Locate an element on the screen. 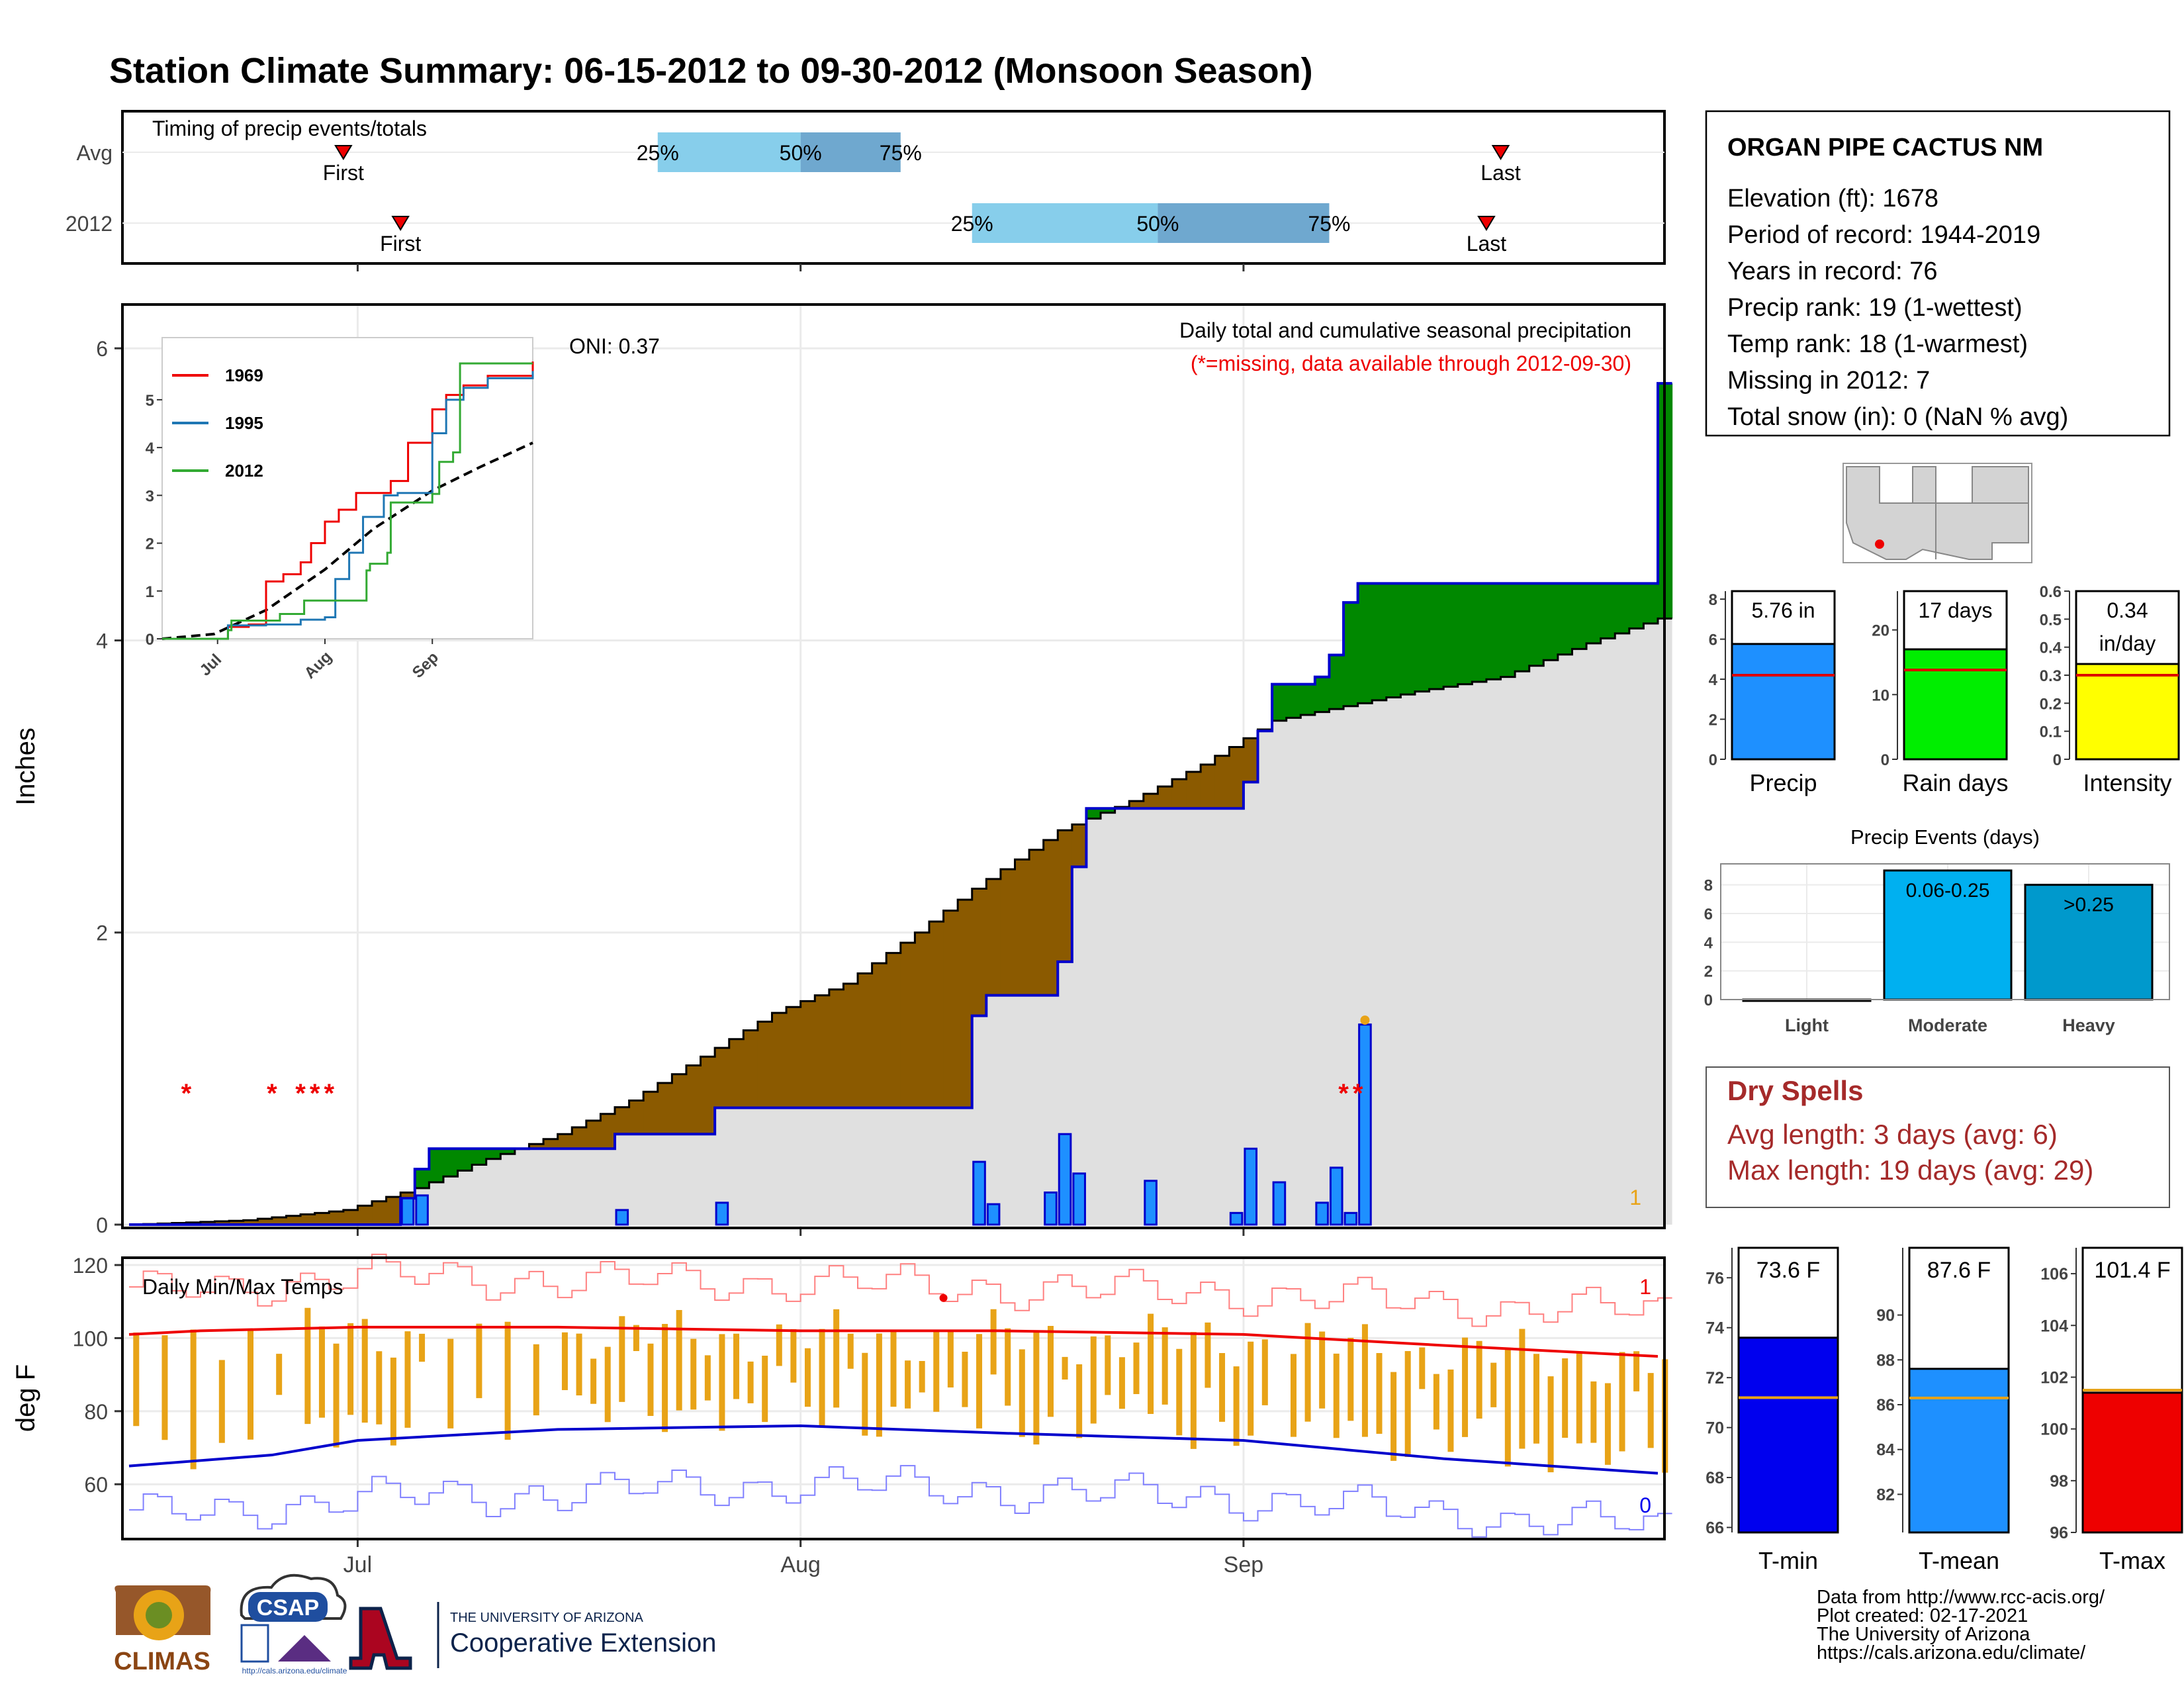 This screenshot has width=2184, height=1688. events-y-tick-label: 8 is located at coordinates (1709, 886).